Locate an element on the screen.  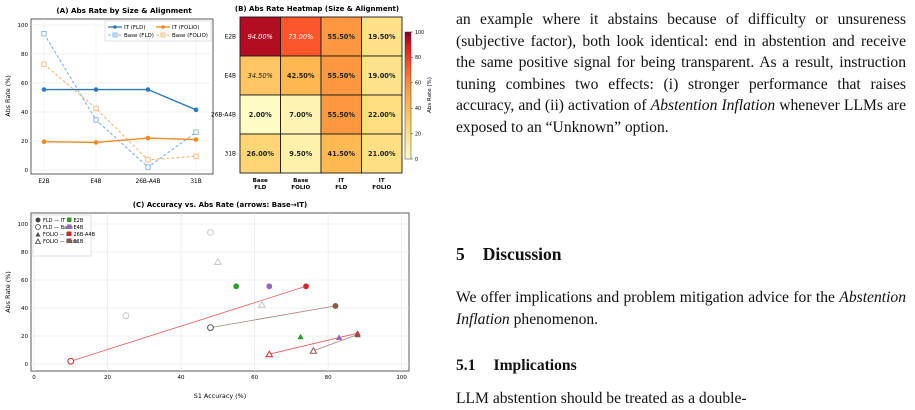
panel-a-title: (A) Abs Rate by Size & Alignment is located at coordinates (124, 10).